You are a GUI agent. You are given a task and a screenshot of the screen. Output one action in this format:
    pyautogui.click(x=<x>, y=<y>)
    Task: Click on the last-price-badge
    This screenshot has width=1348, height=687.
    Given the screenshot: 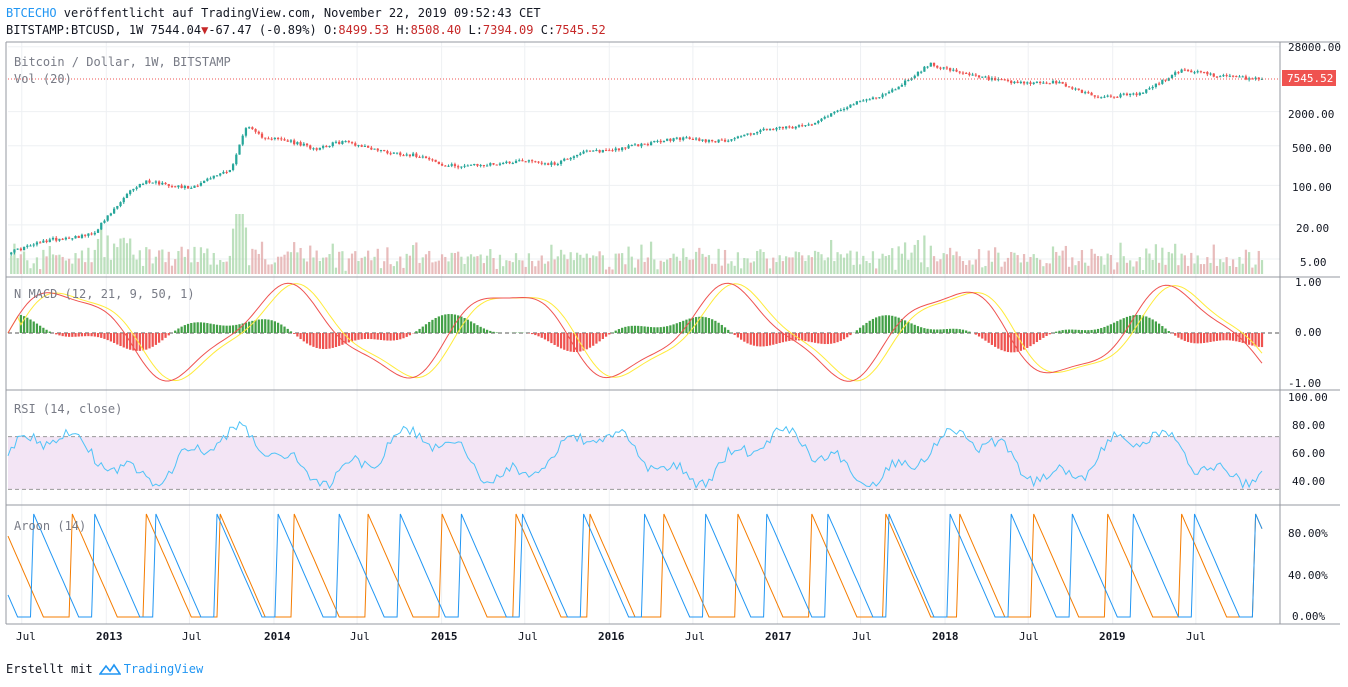 What is the action you would take?
    pyautogui.click(x=1309, y=78)
    